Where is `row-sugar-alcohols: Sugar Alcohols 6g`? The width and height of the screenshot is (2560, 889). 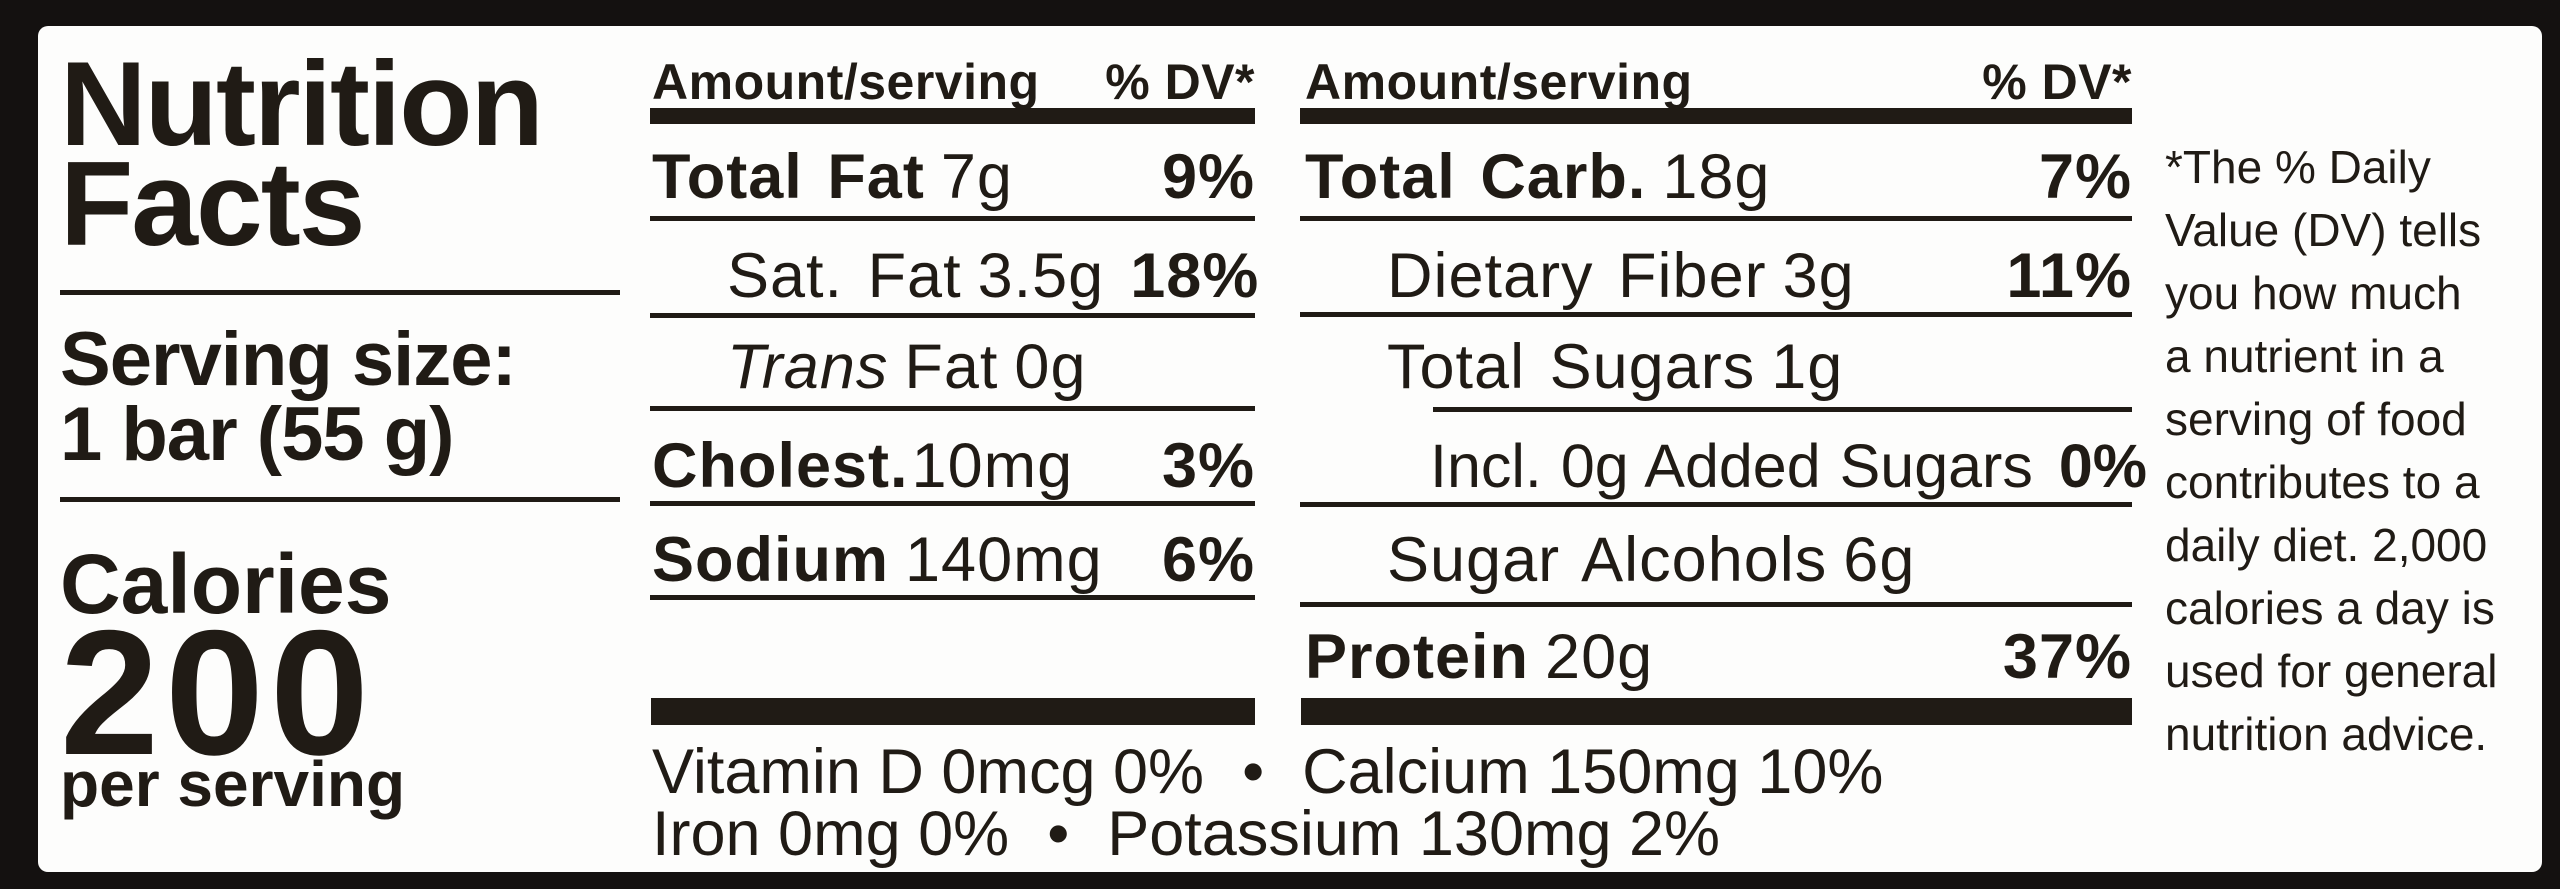 row-sugar-alcohols: Sugar Alcohols 6g is located at coordinates (1651, 560).